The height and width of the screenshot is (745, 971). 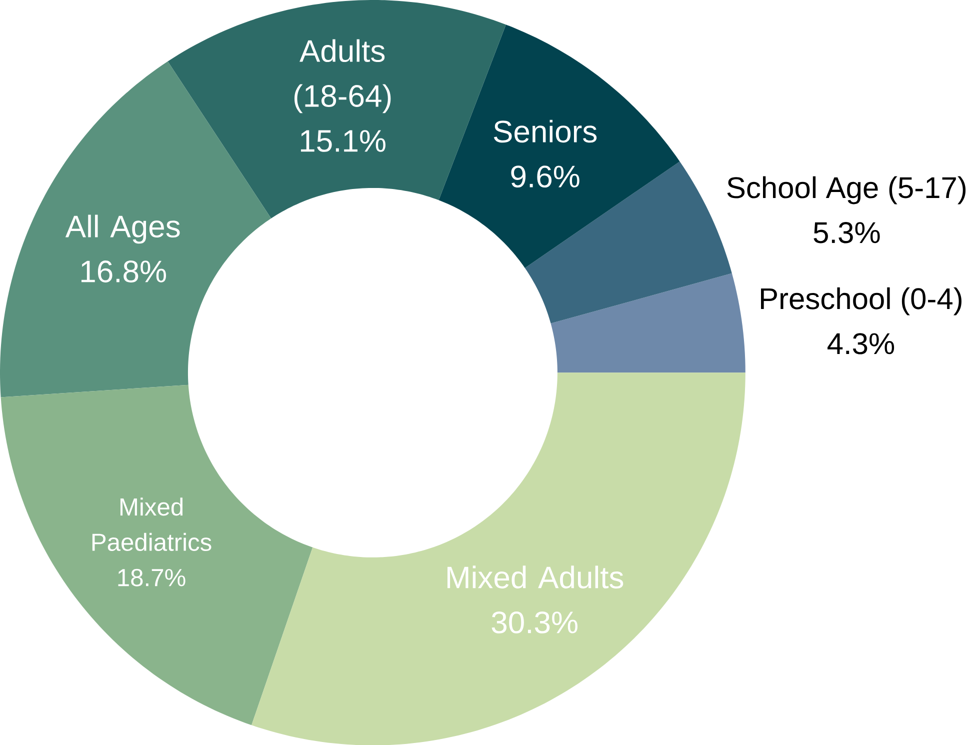 What do you see at coordinates (535, 576) in the screenshot?
I see `slice-label: Mixed Adults` at bounding box center [535, 576].